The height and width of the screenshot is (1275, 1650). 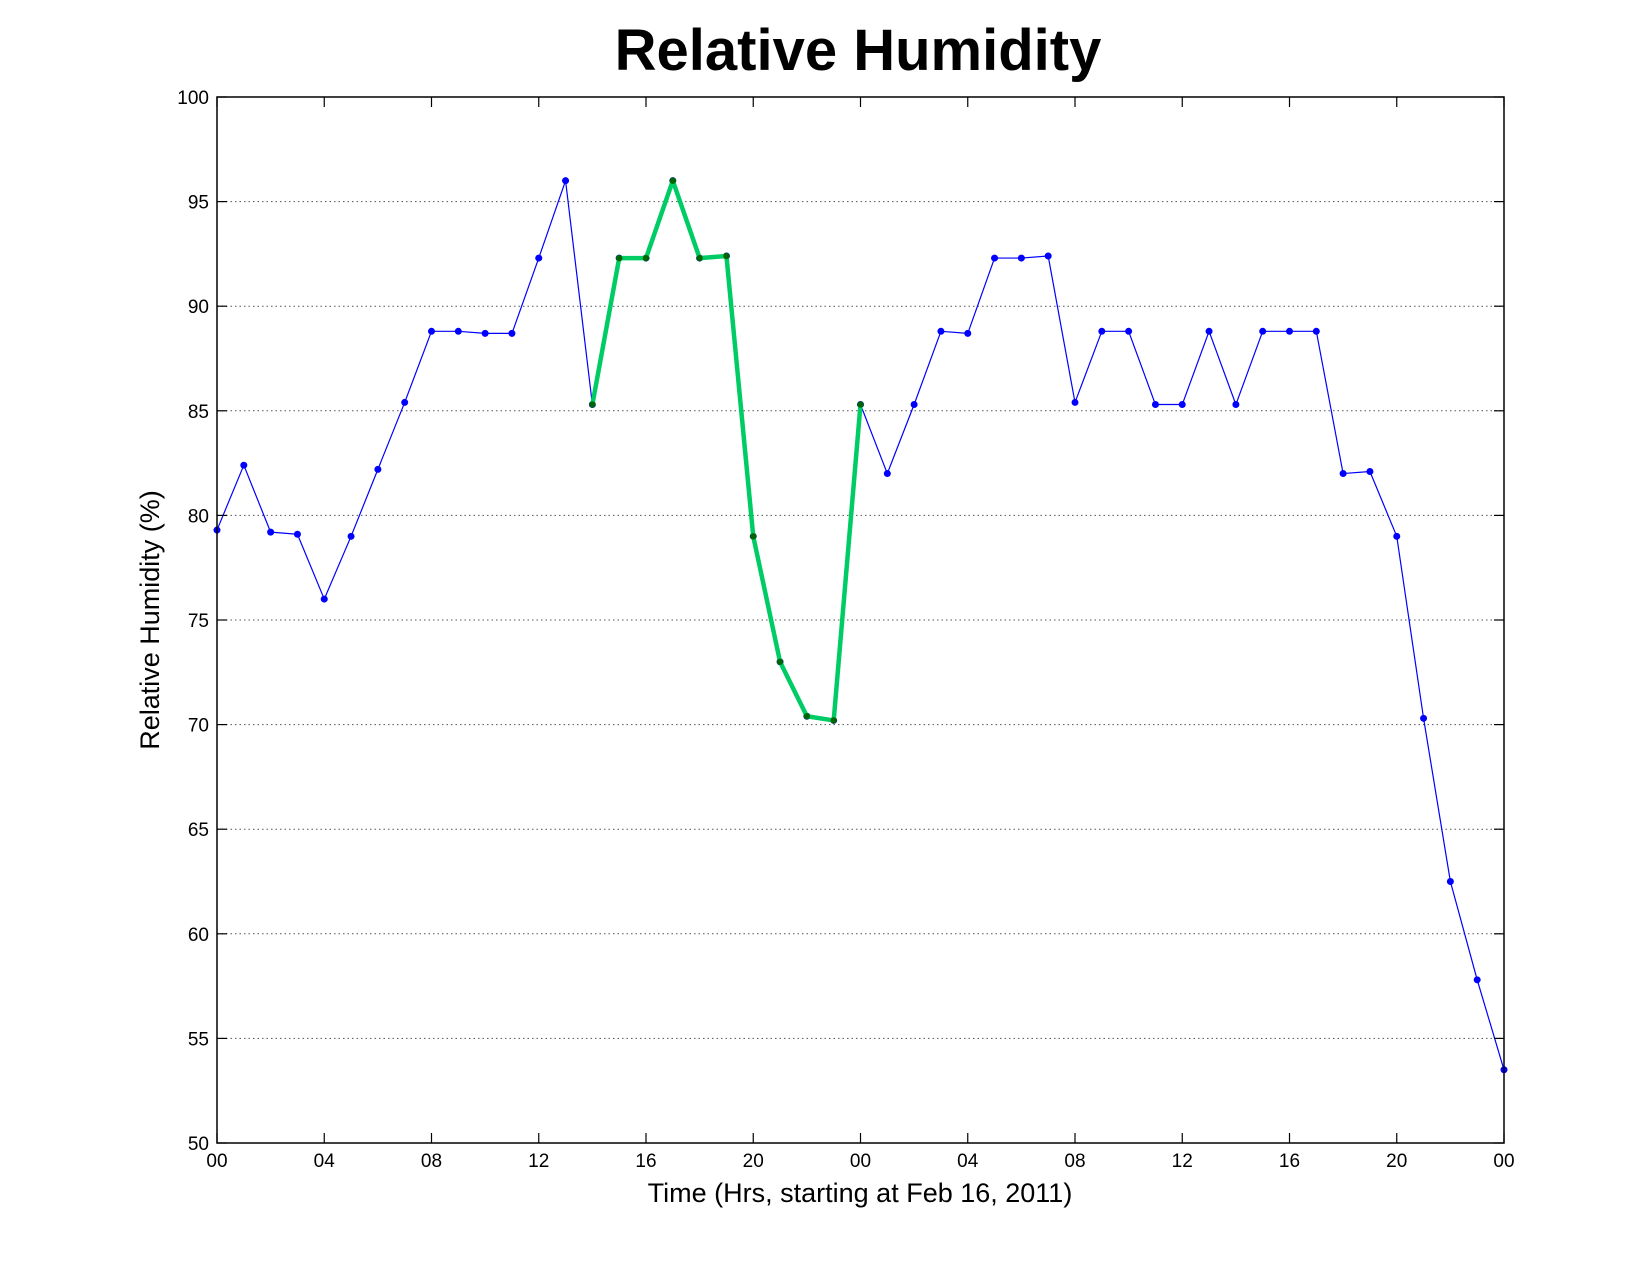 What do you see at coordinates (198, 203) in the screenshot?
I see `y-tick-label: 95` at bounding box center [198, 203].